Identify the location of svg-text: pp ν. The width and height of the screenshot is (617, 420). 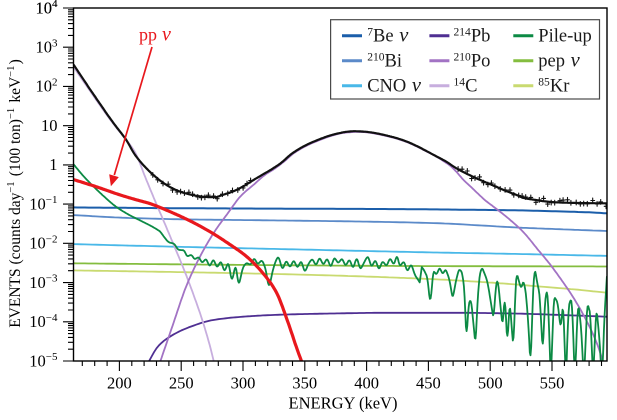
(155, 35).